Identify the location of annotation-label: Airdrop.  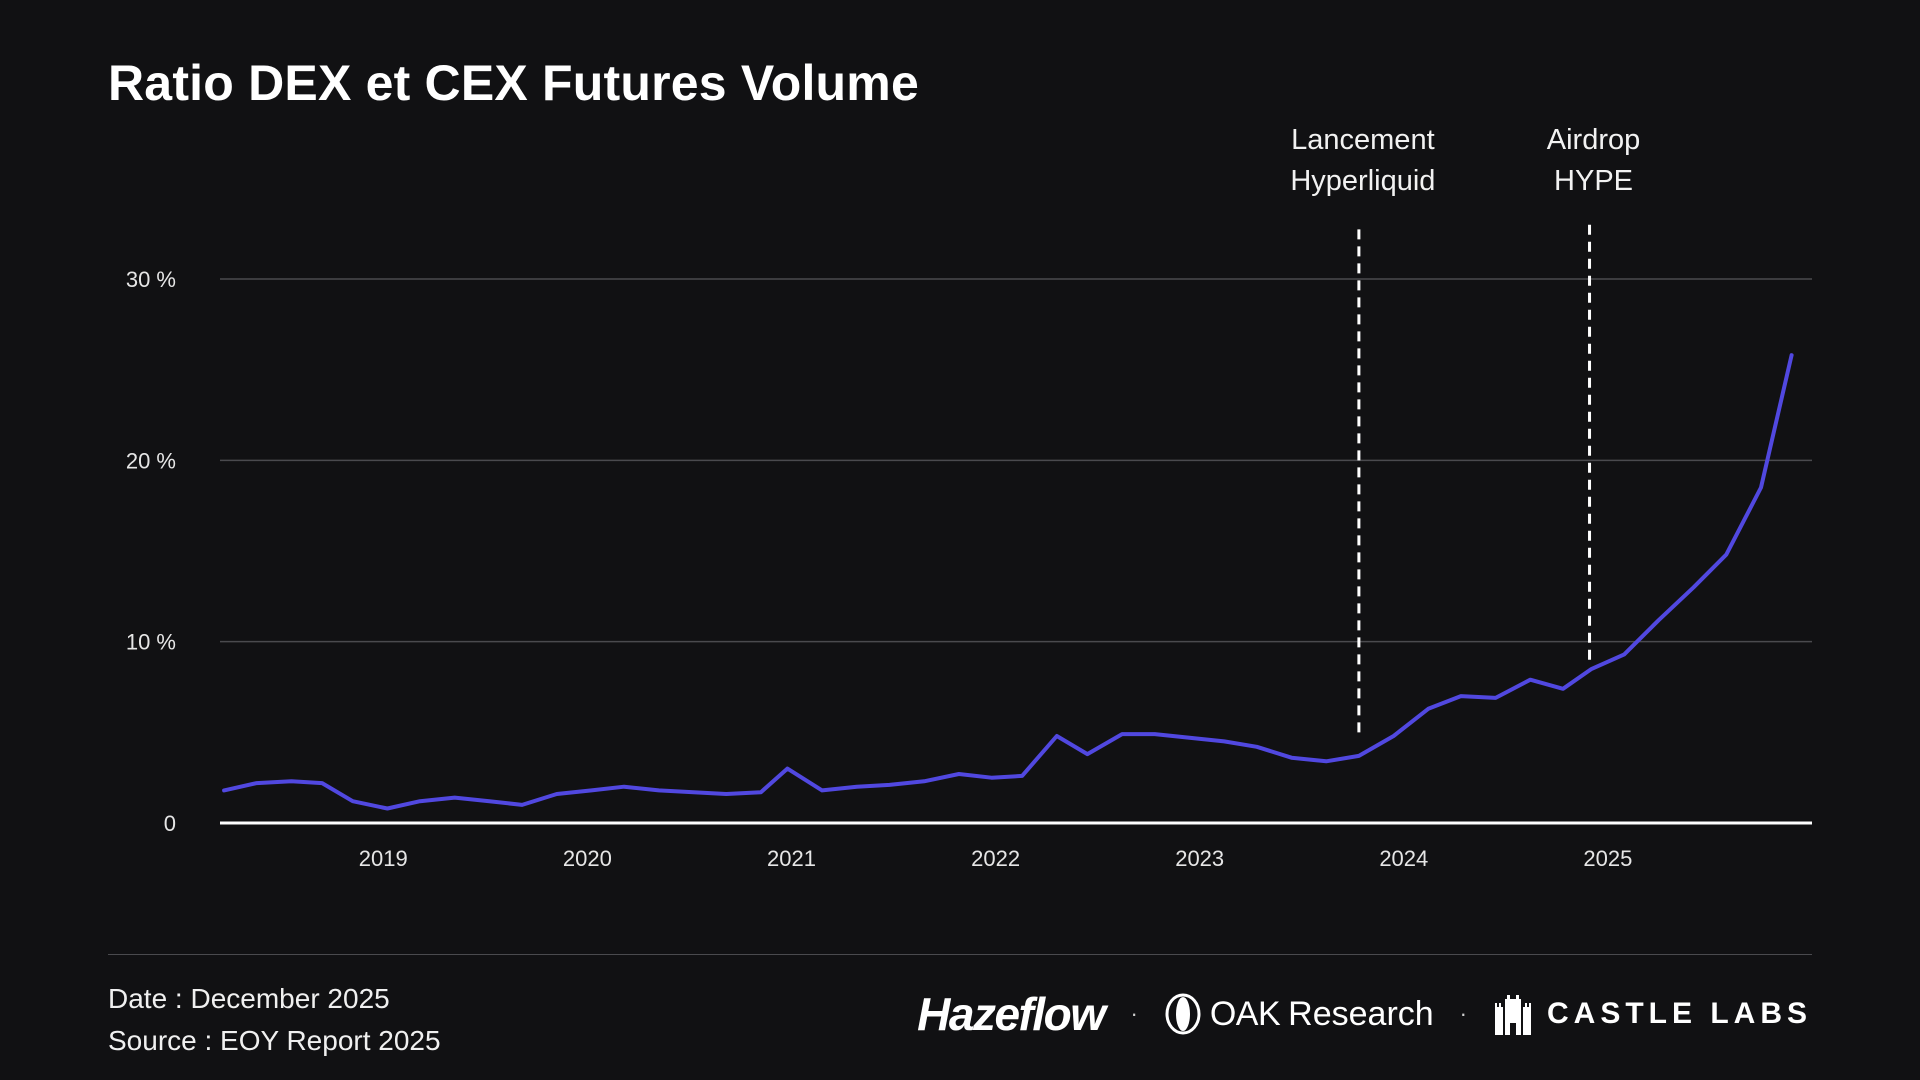
(1594, 140).